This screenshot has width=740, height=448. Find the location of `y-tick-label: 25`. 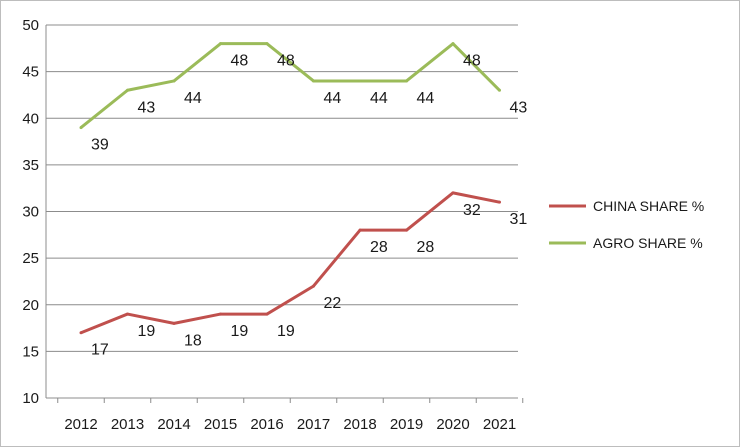

y-tick-label: 25 is located at coordinates (30, 258).